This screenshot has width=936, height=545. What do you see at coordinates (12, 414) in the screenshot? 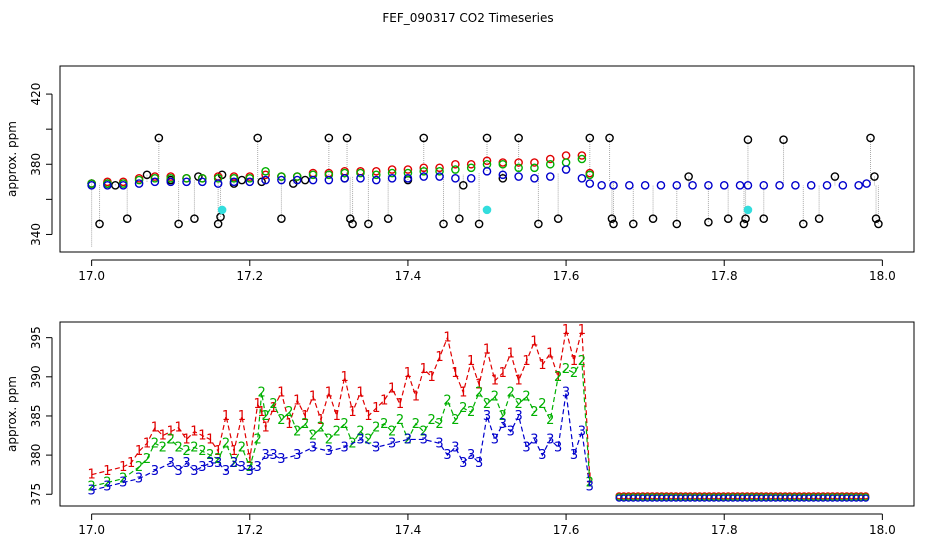
I see `y-axis-label: approx. ppm` at bounding box center [12, 414].